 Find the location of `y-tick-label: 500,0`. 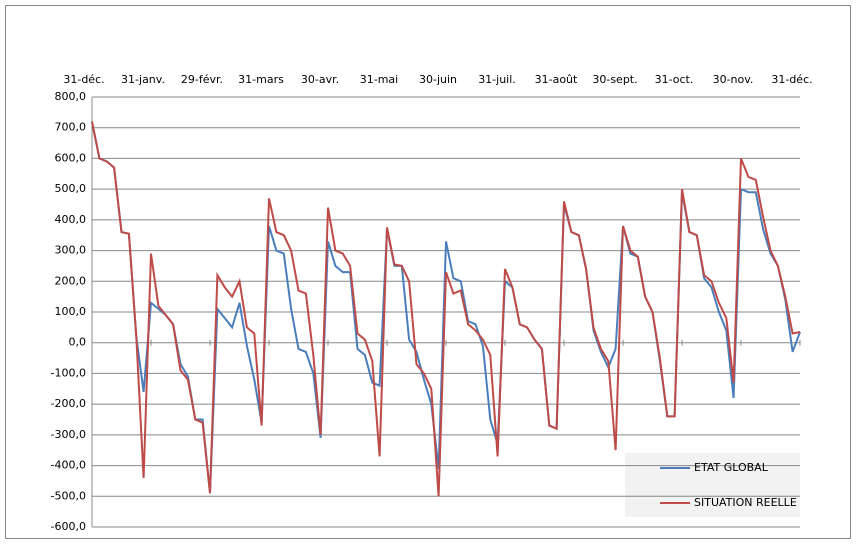

y-tick-label: 500,0 is located at coordinates (71, 188).